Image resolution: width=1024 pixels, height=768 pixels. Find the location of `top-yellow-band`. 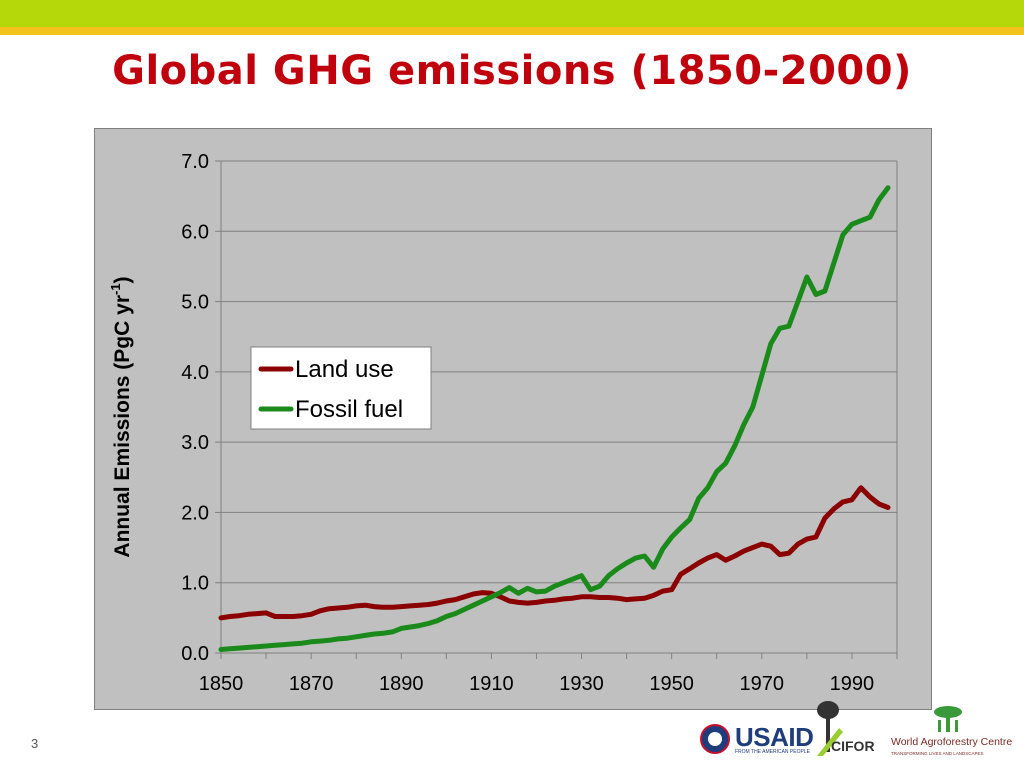

top-yellow-band is located at coordinates (512, 31).